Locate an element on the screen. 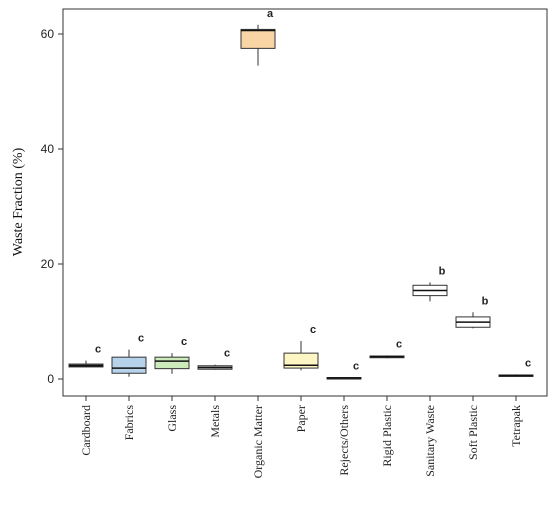  y-axis: 0 20 40 60 is located at coordinates (52, 206).